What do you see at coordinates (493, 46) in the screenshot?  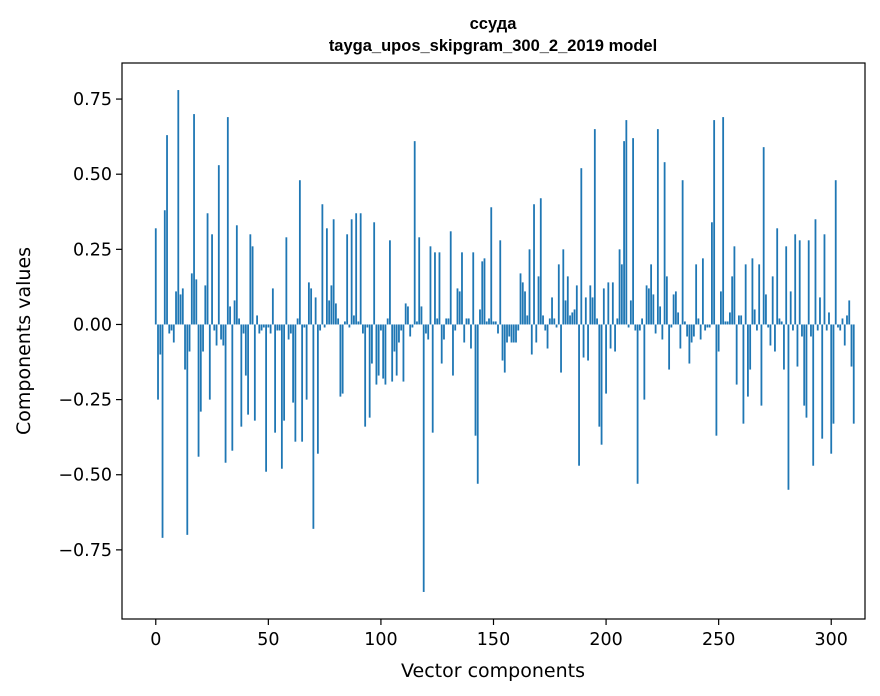 I see `chart-subtitle: tayga_upos_skipgram_300_2_2019 model` at bounding box center [493, 46].